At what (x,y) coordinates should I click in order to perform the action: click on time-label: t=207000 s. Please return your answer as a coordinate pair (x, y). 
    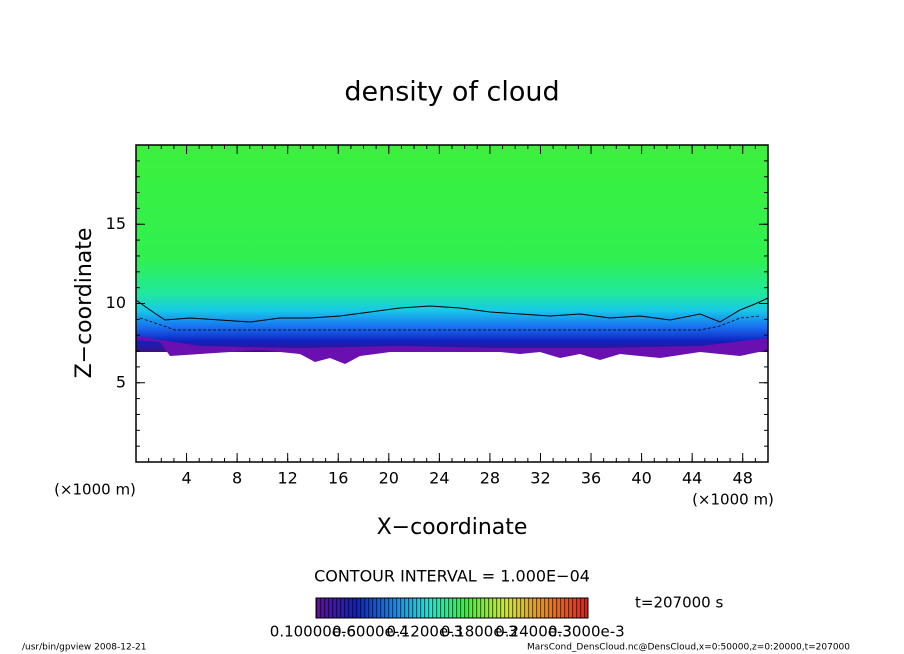
    Looking at the image, I should click on (679, 603).